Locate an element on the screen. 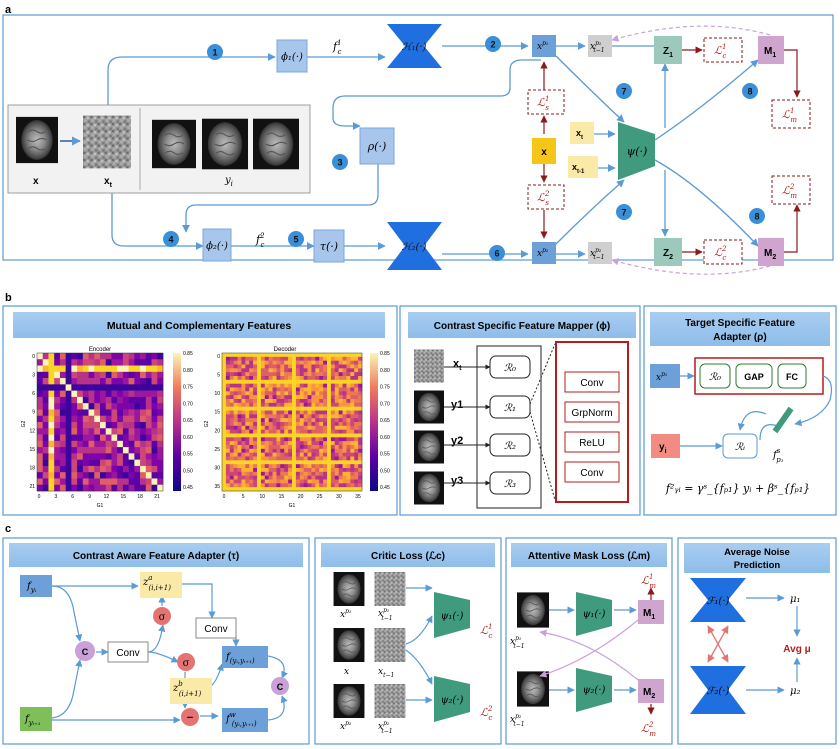 The width and height of the screenshot is (840, 749). noise-title-line1: Average Noise is located at coordinates (757, 552).